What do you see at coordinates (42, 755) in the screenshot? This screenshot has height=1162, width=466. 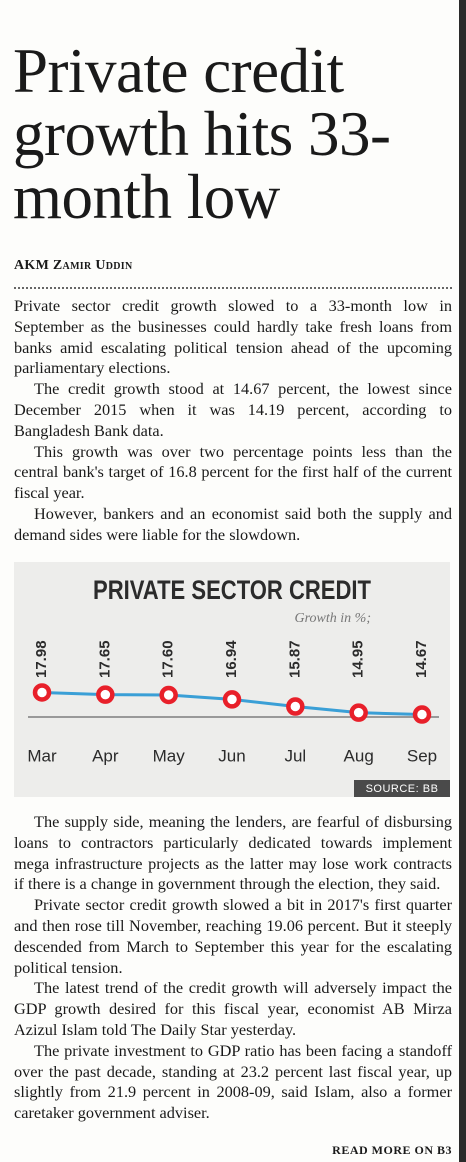 I see `x-tick-label: Mar` at bounding box center [42, 755].